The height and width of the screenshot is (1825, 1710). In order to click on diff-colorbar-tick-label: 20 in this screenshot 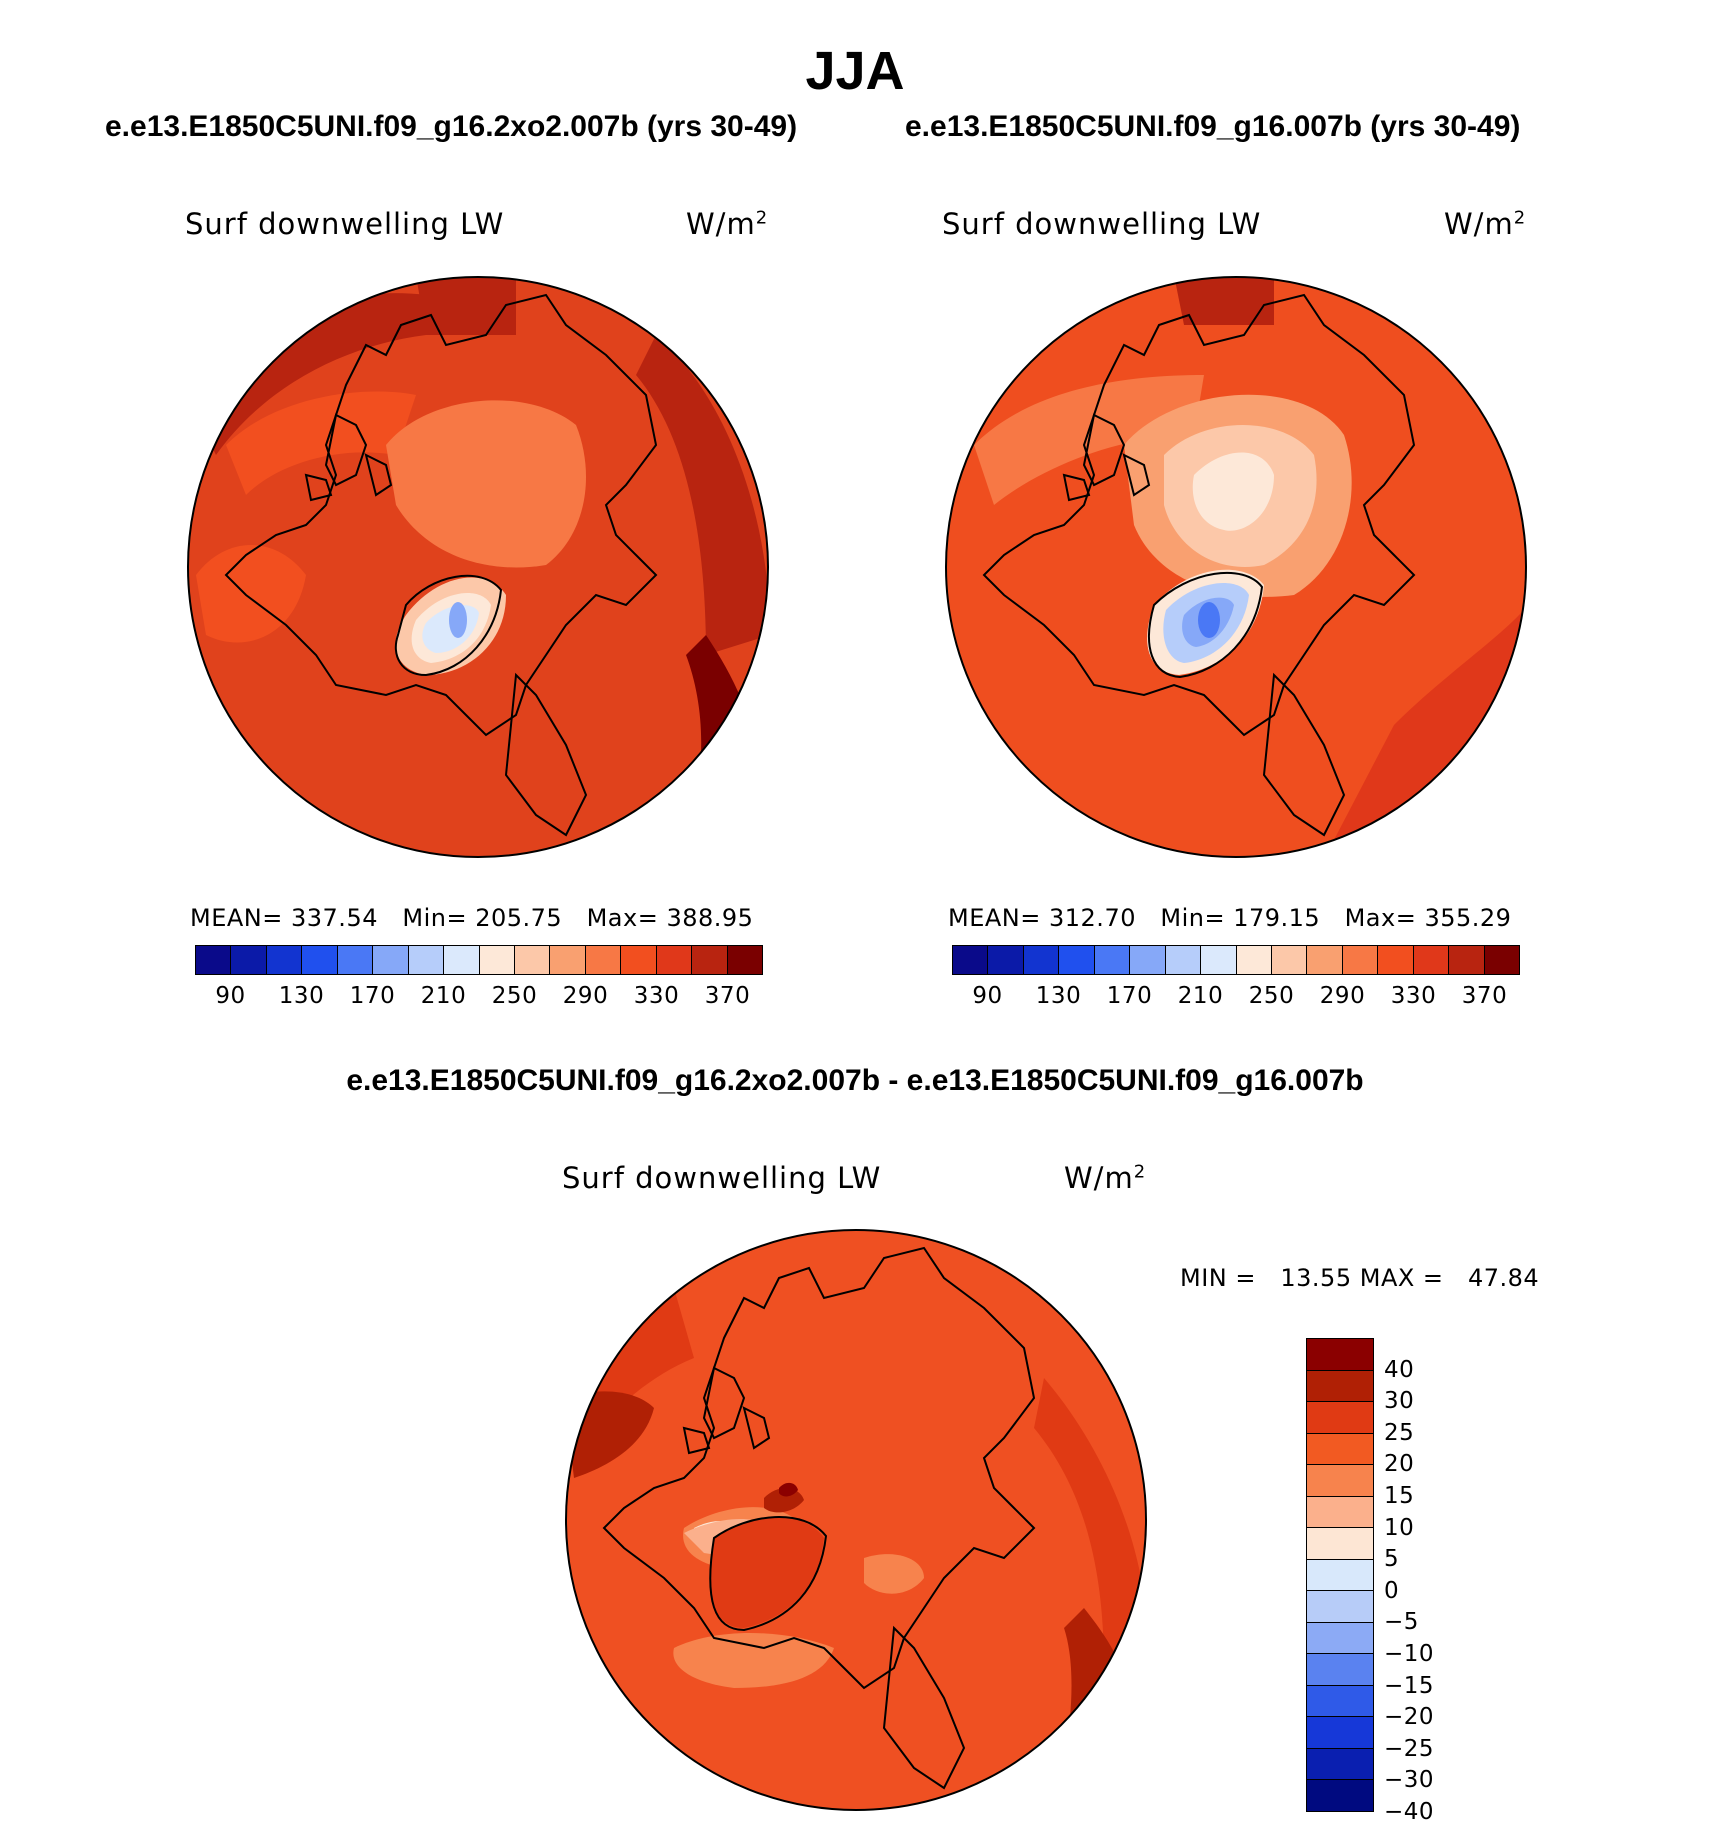, I will do `click(1399, 1464)`.